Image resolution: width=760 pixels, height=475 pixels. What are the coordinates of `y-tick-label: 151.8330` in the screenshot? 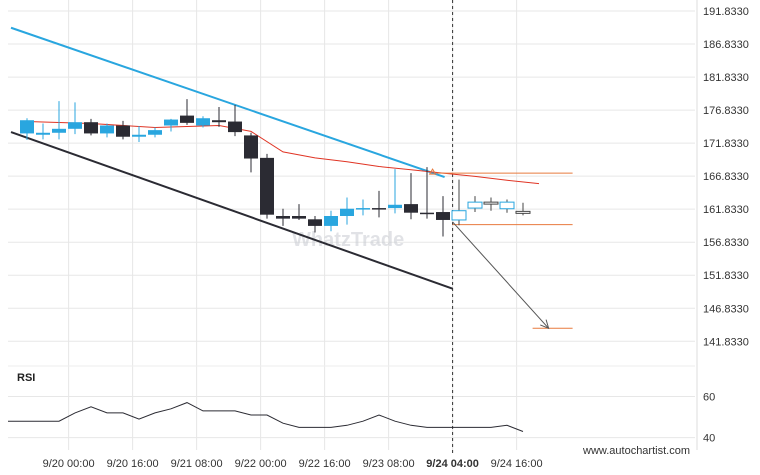 It's located at (726, 276).